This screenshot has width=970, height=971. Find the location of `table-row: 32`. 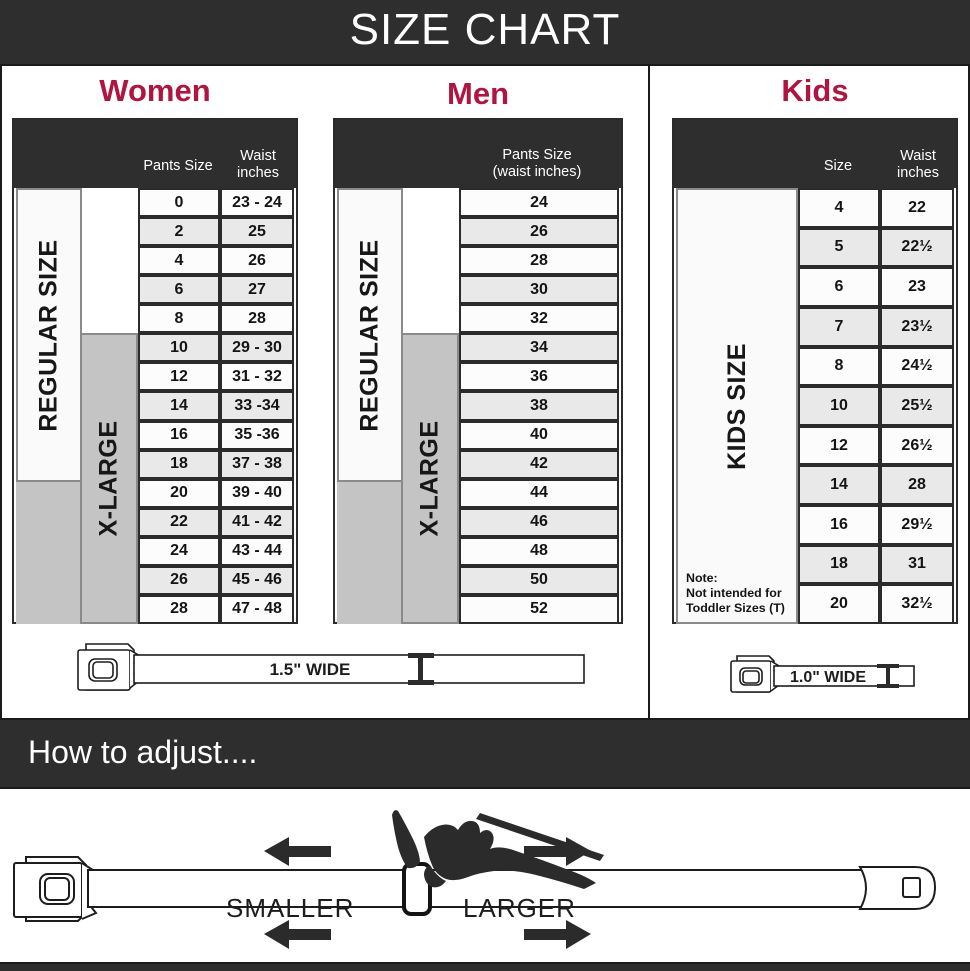

table-row: 32 is located at coordinates (539, 319).